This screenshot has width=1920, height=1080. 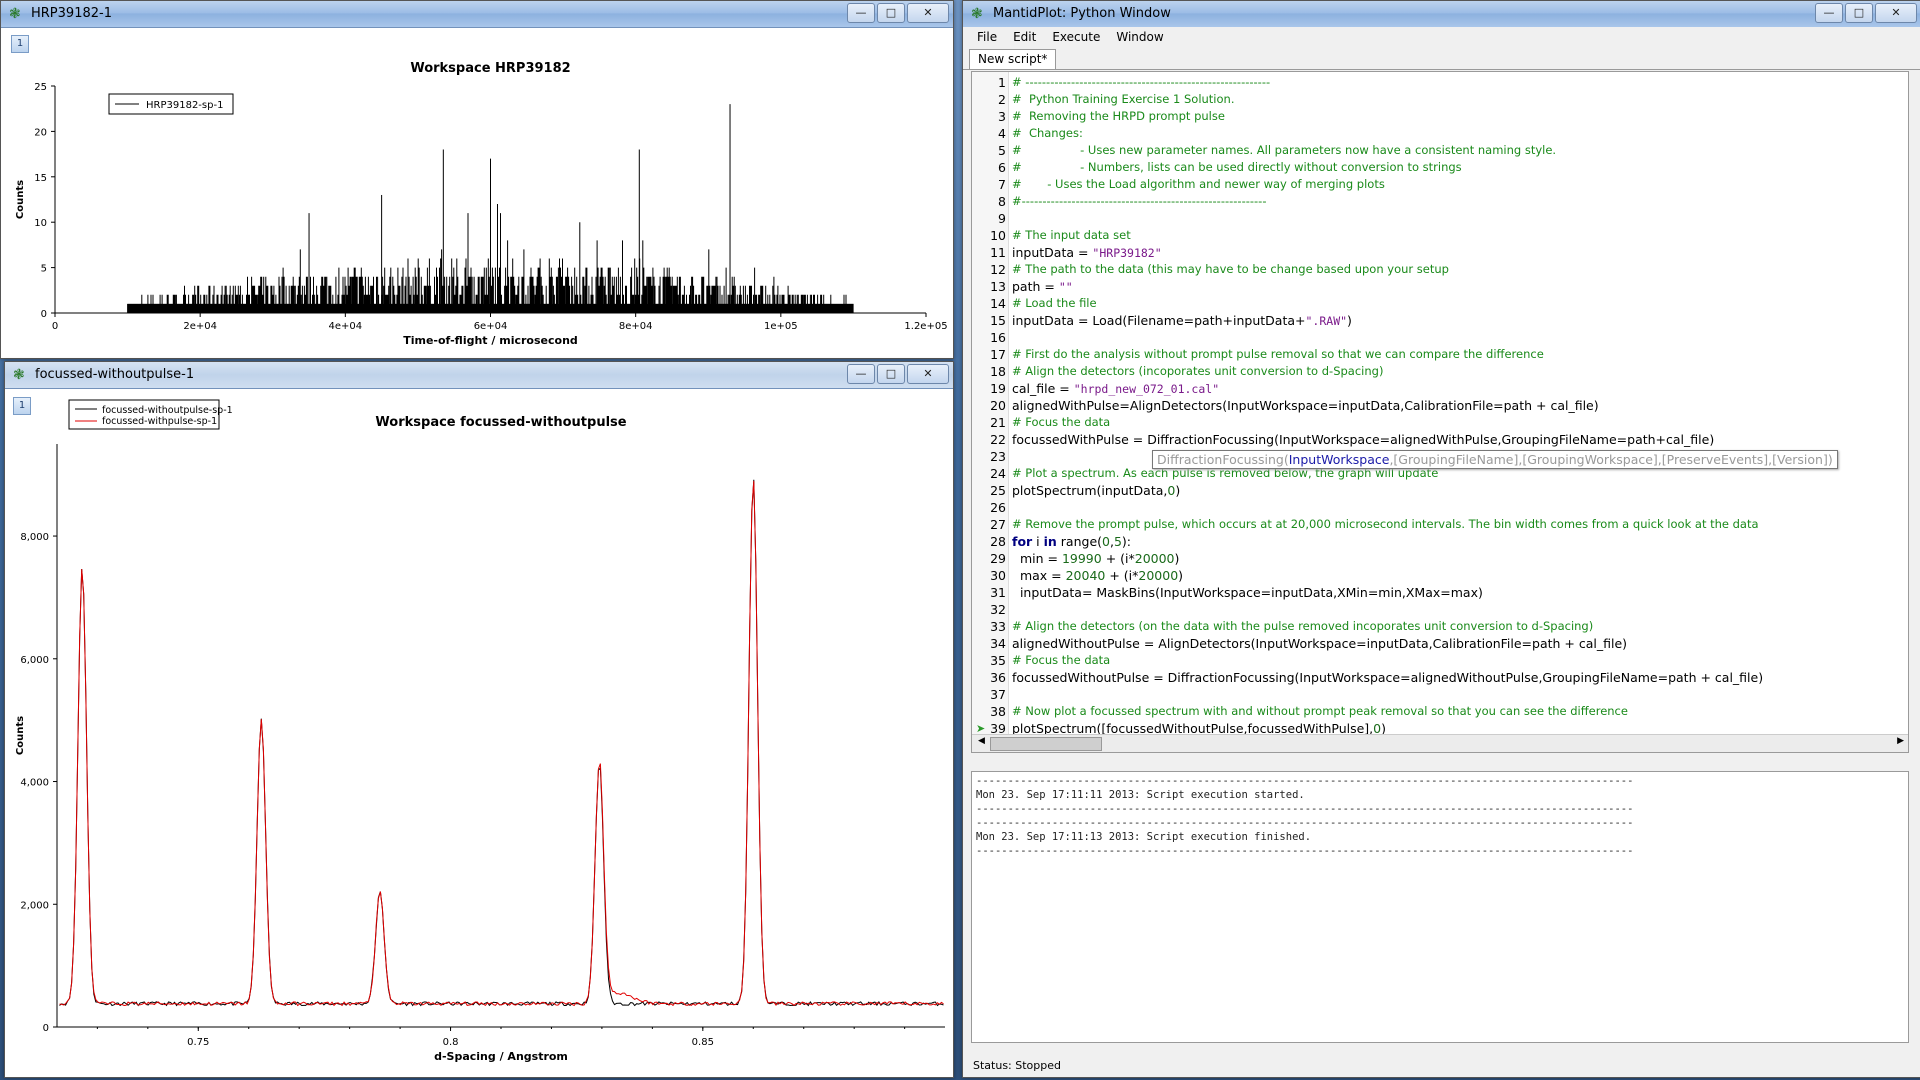 What do you see at coordinates (1002, 116) in the screenshot?
I see `line-number: 3` at bounding box center [1002, 116].